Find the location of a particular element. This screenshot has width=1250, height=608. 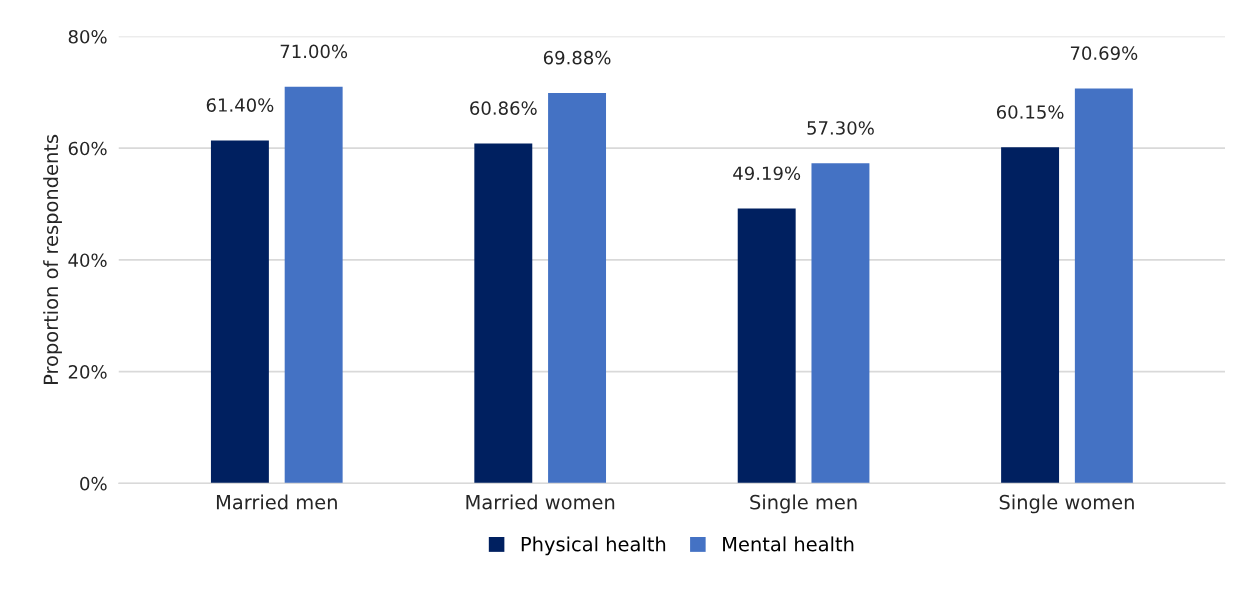

y-tick-label: 60% is located at coordinates (87, 148).